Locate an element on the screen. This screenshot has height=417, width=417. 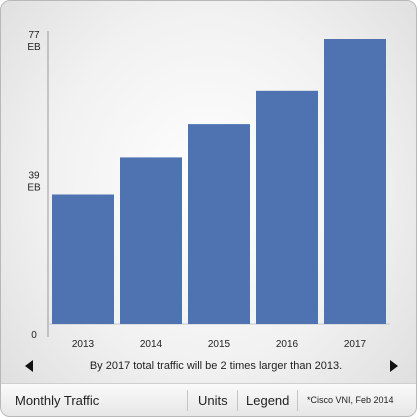
source-note: *Cisco VNI, Feb 2014 is located at coordinates (350, 400).